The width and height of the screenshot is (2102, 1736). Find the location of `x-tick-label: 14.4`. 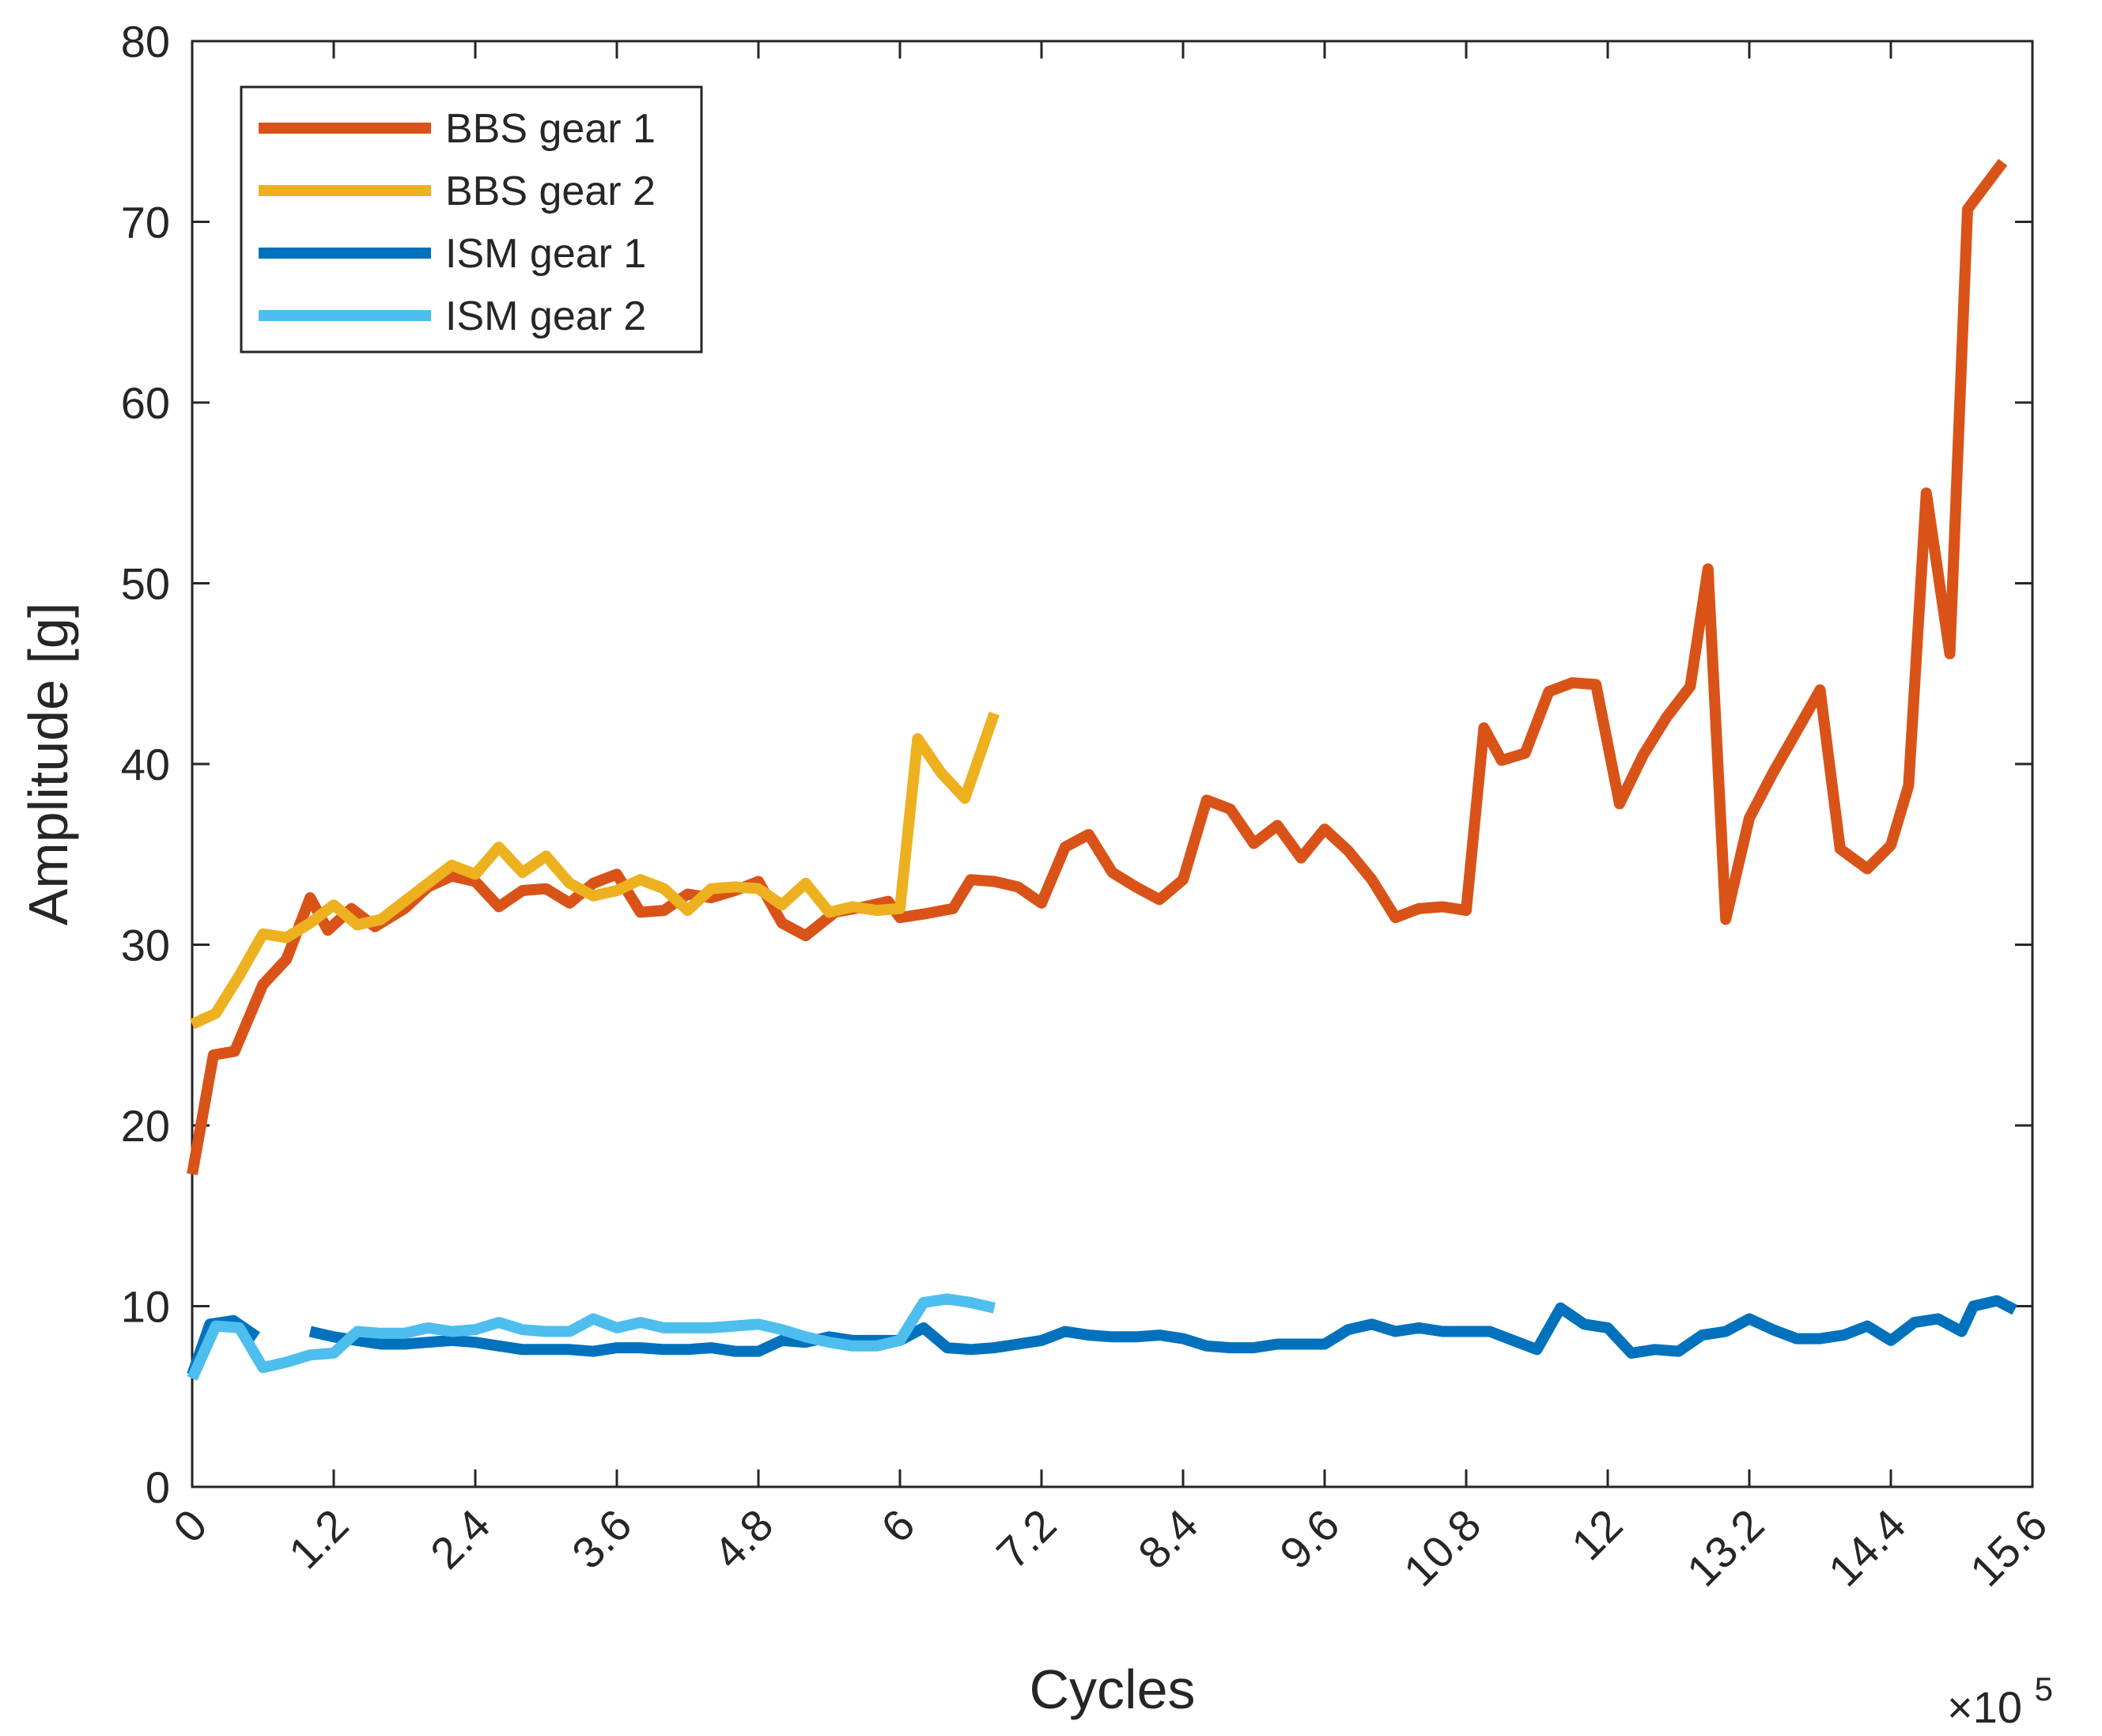

x-tick-label: 14.4 is located at coordinates (1867, 1548).